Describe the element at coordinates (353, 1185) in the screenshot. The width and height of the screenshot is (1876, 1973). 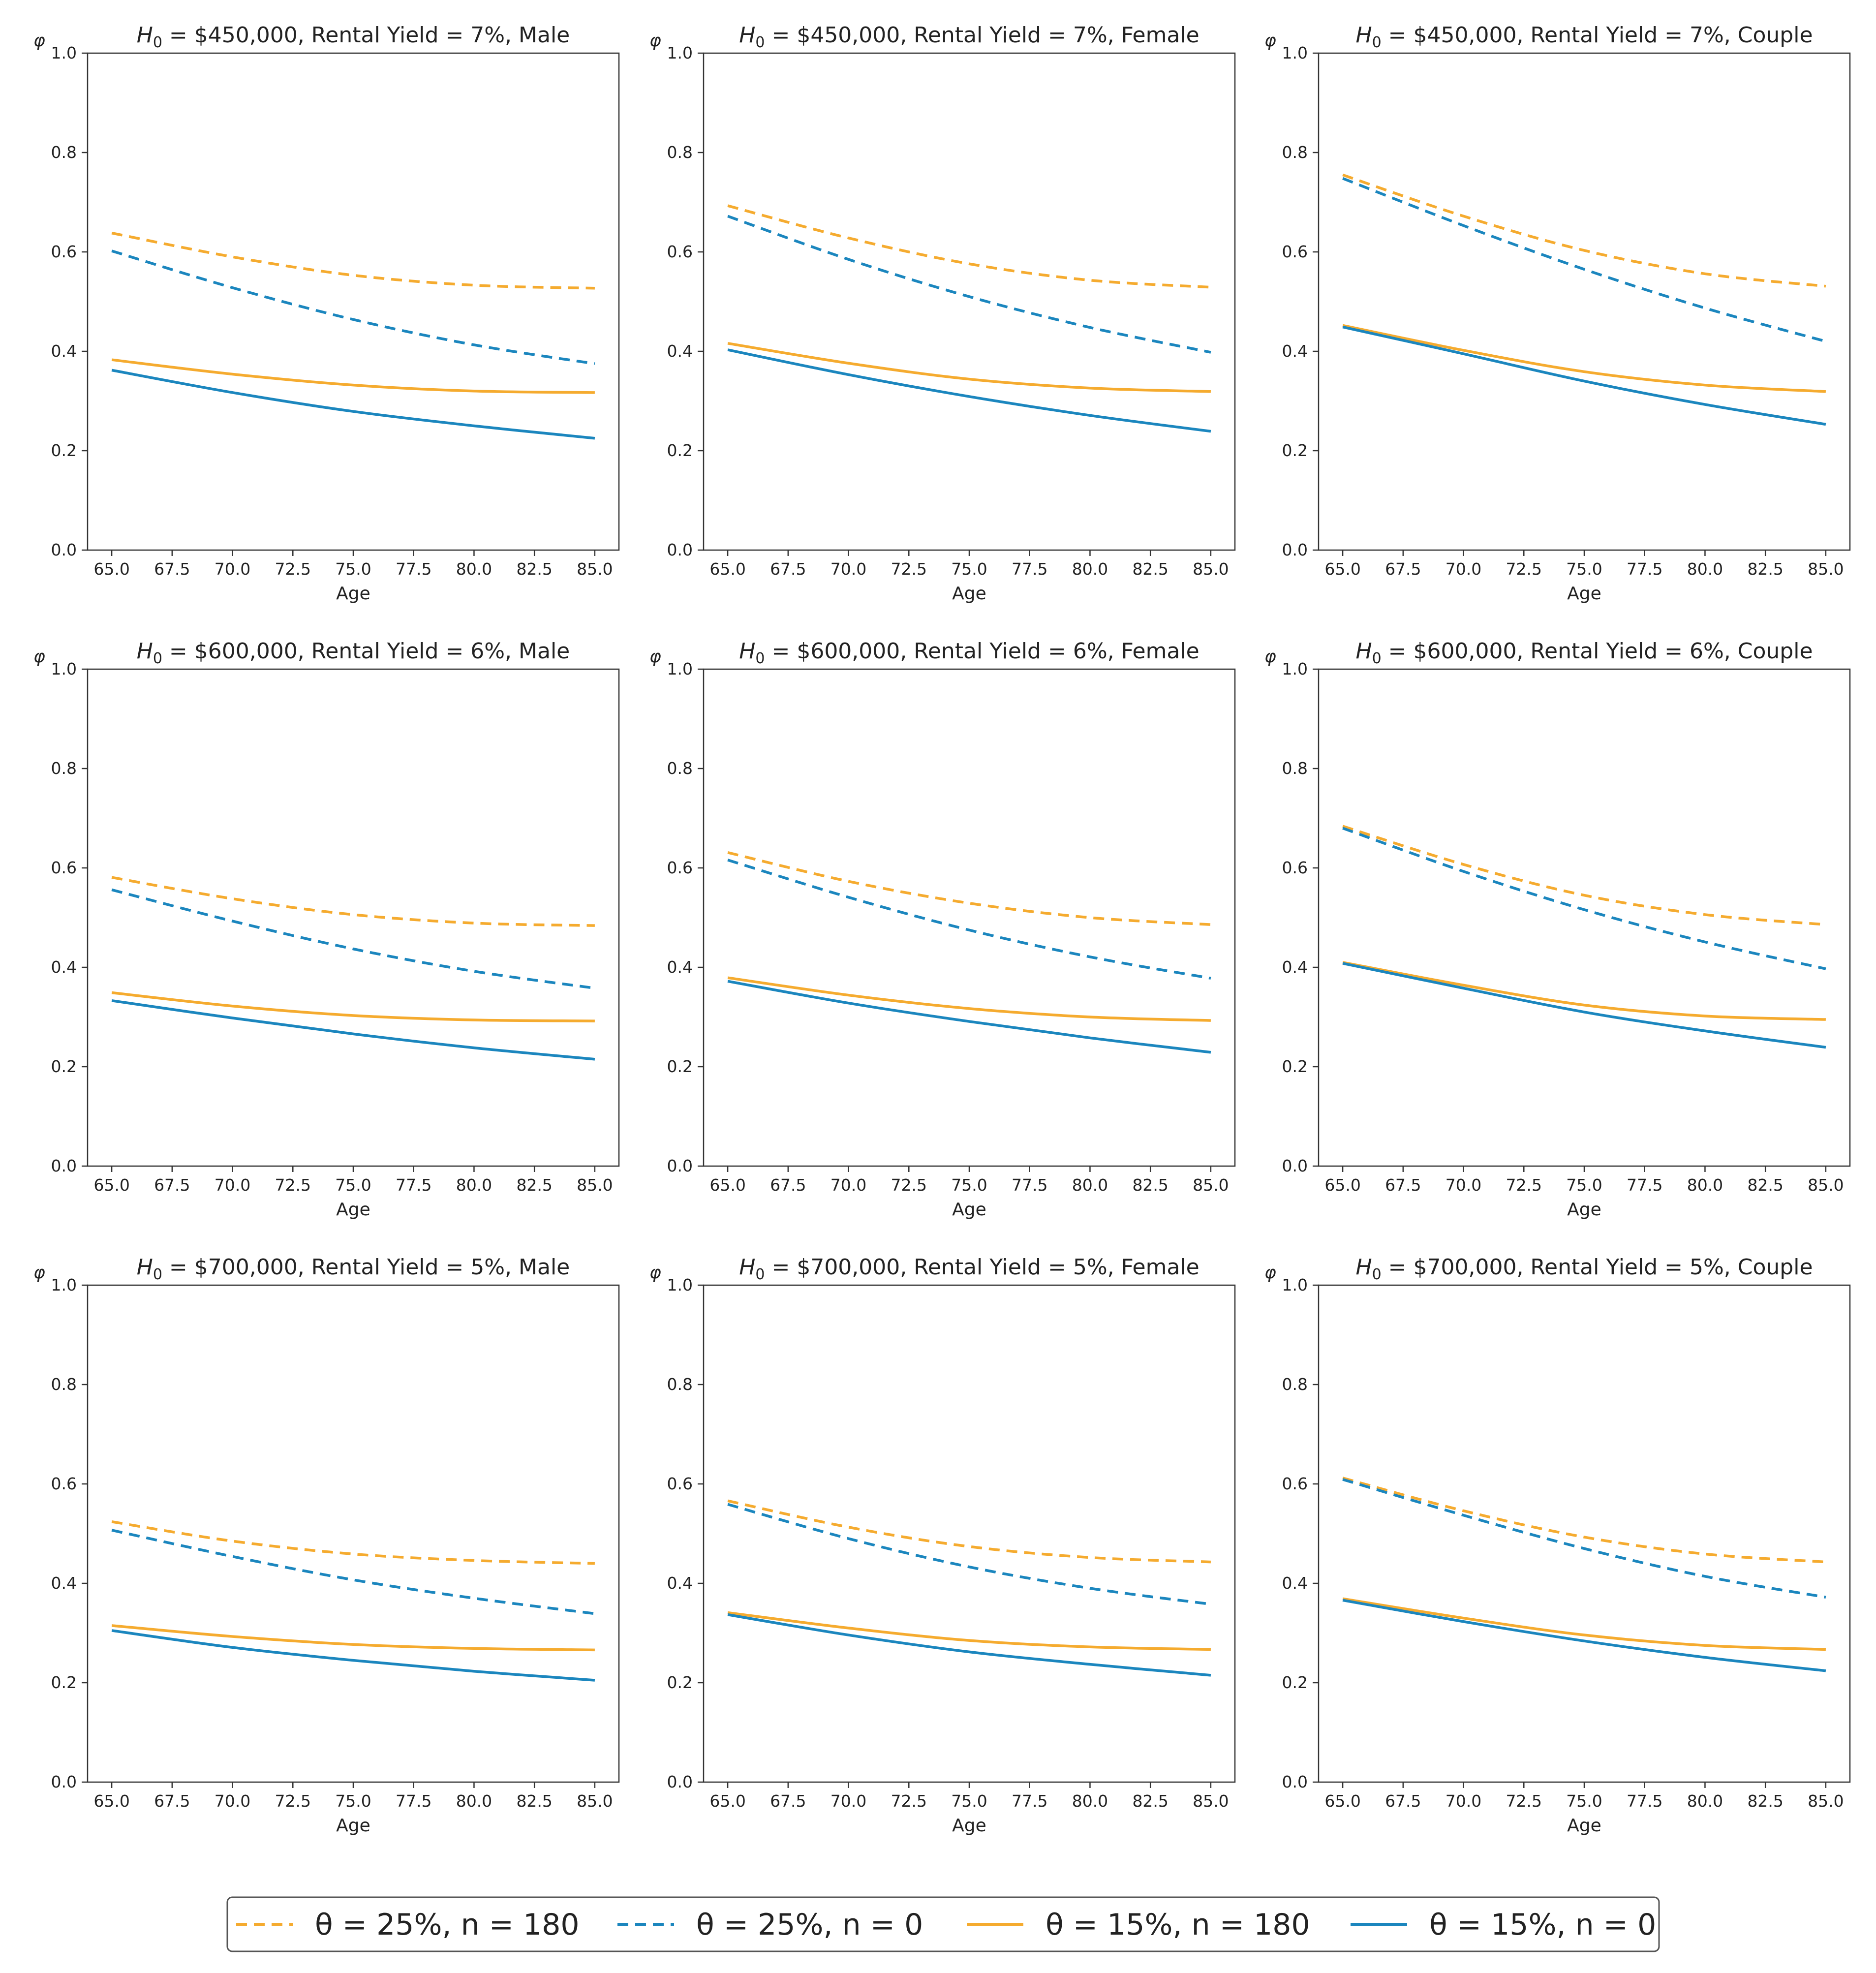
I see `x-tick-label: 75.0` at that location.